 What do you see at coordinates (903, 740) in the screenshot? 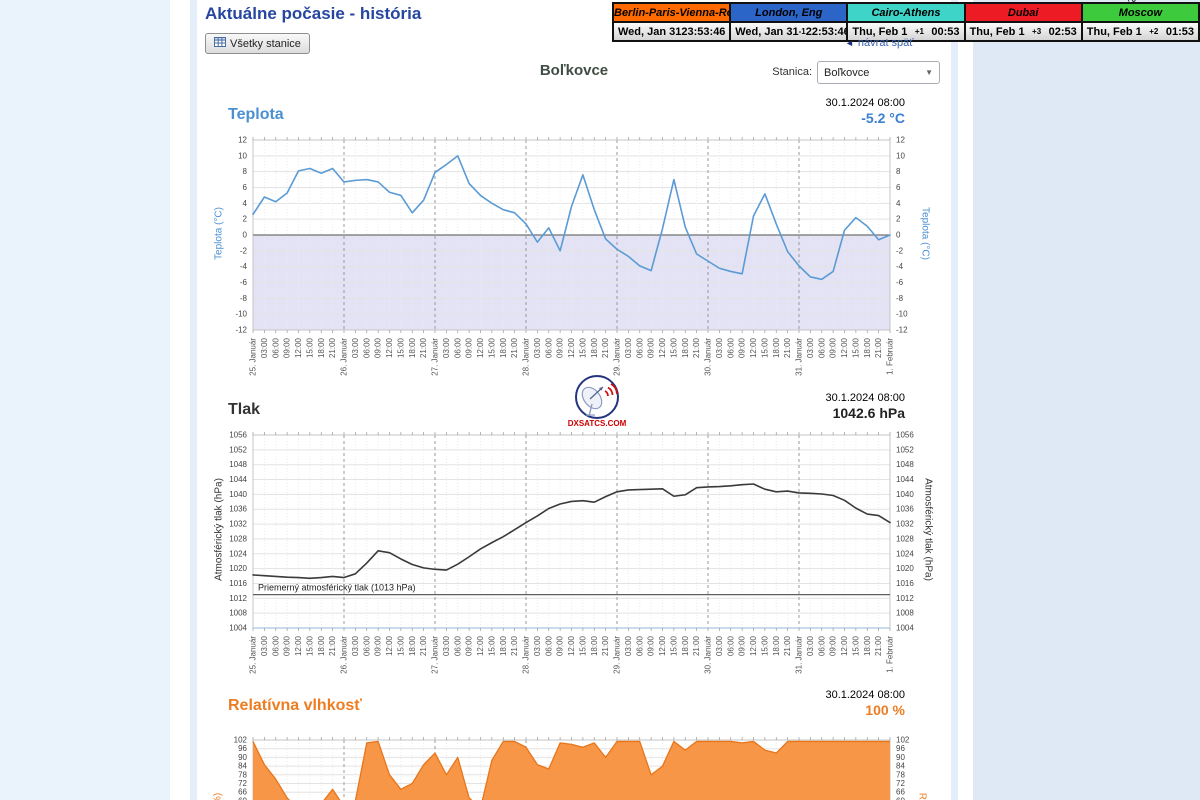
I see `svg-text: 102` at bounding box center [903, 740].